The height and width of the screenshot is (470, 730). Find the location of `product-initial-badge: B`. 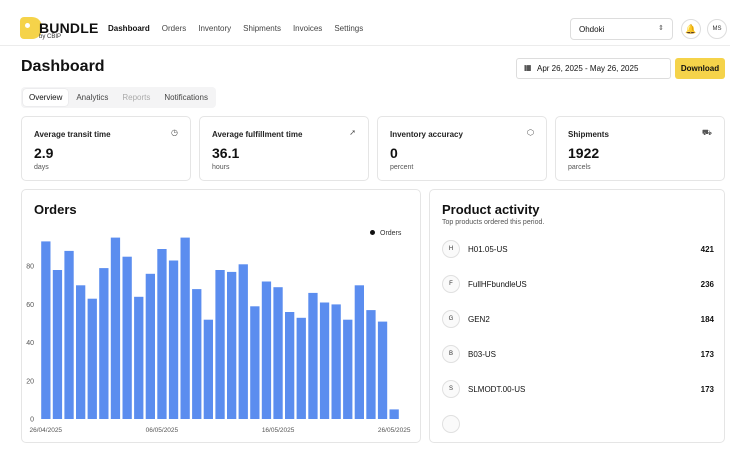

product-initial-badge: B is located at coordinates (451, 354).